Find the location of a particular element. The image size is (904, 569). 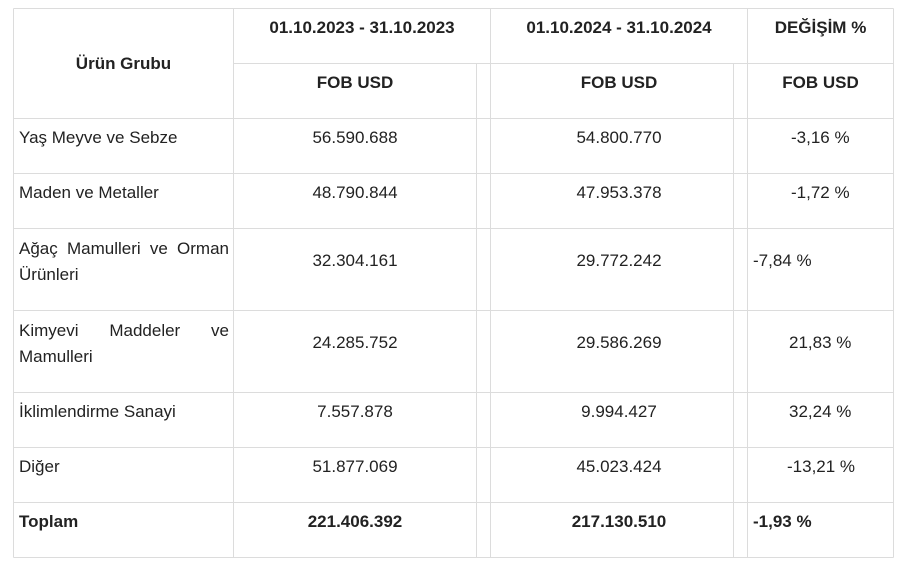

row-product-name-line1: Kimyevi Maddeler ve is located at coordinates (124, 330).